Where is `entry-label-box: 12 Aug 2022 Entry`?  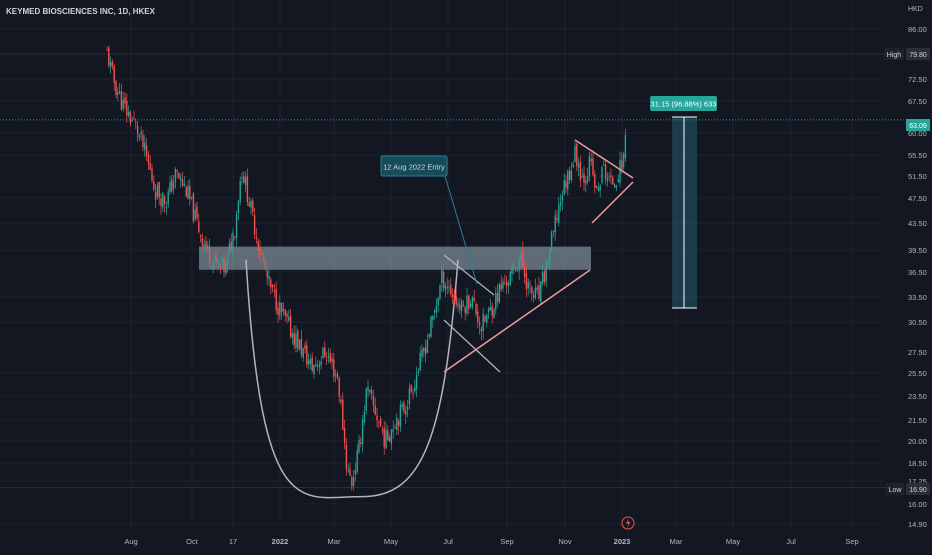
entry-label-box: 12 Aug 2022 Entry is located at coordinates (414, 166).